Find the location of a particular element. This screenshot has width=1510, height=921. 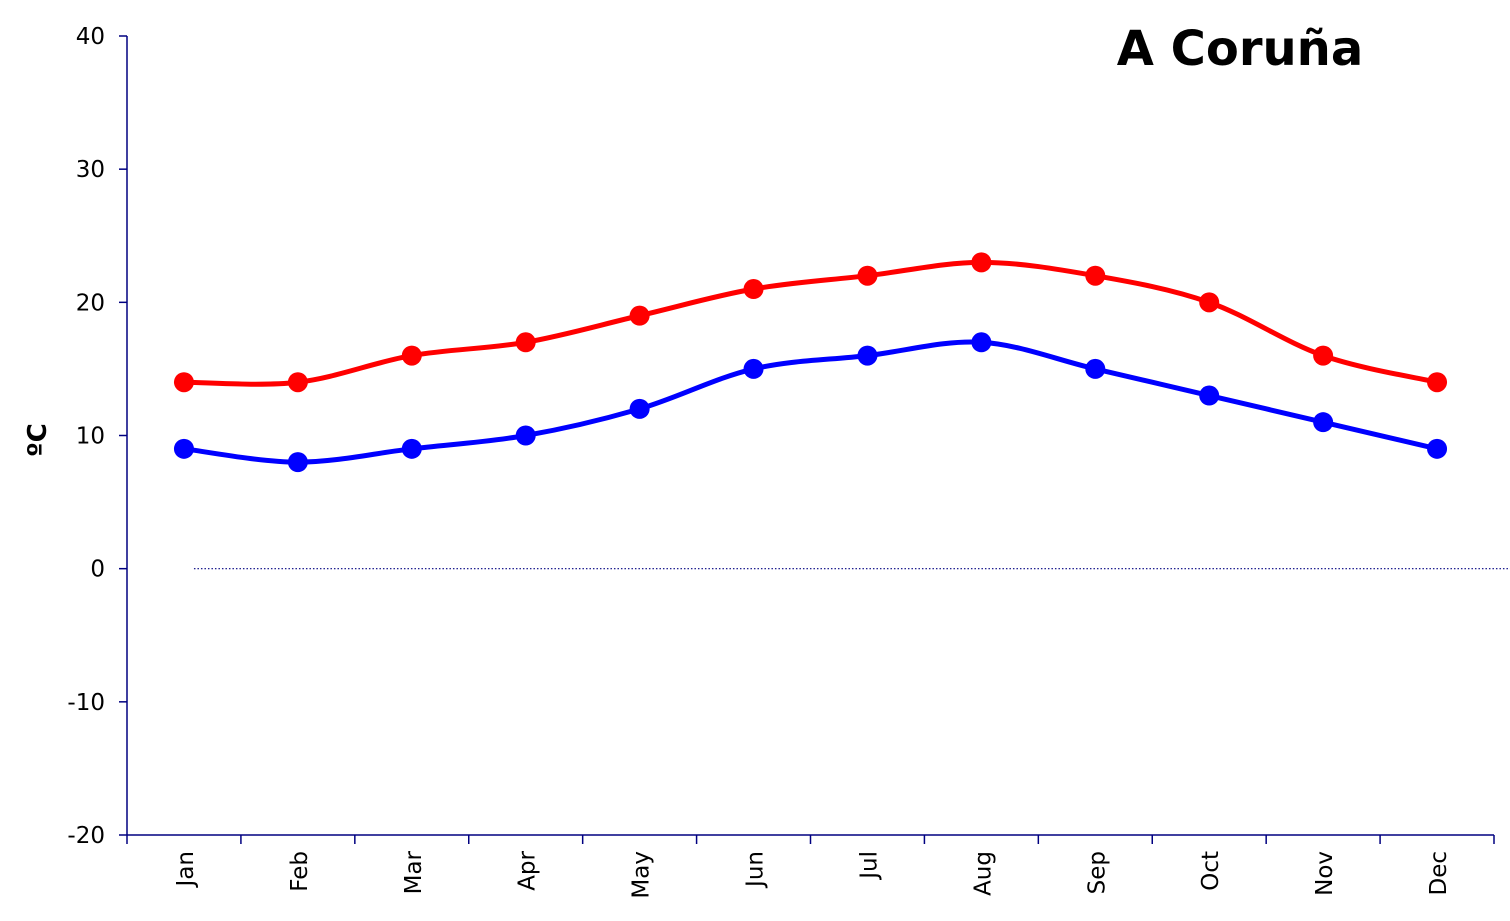

x-tick-label: Sep is located at coordinates (1097, 872).